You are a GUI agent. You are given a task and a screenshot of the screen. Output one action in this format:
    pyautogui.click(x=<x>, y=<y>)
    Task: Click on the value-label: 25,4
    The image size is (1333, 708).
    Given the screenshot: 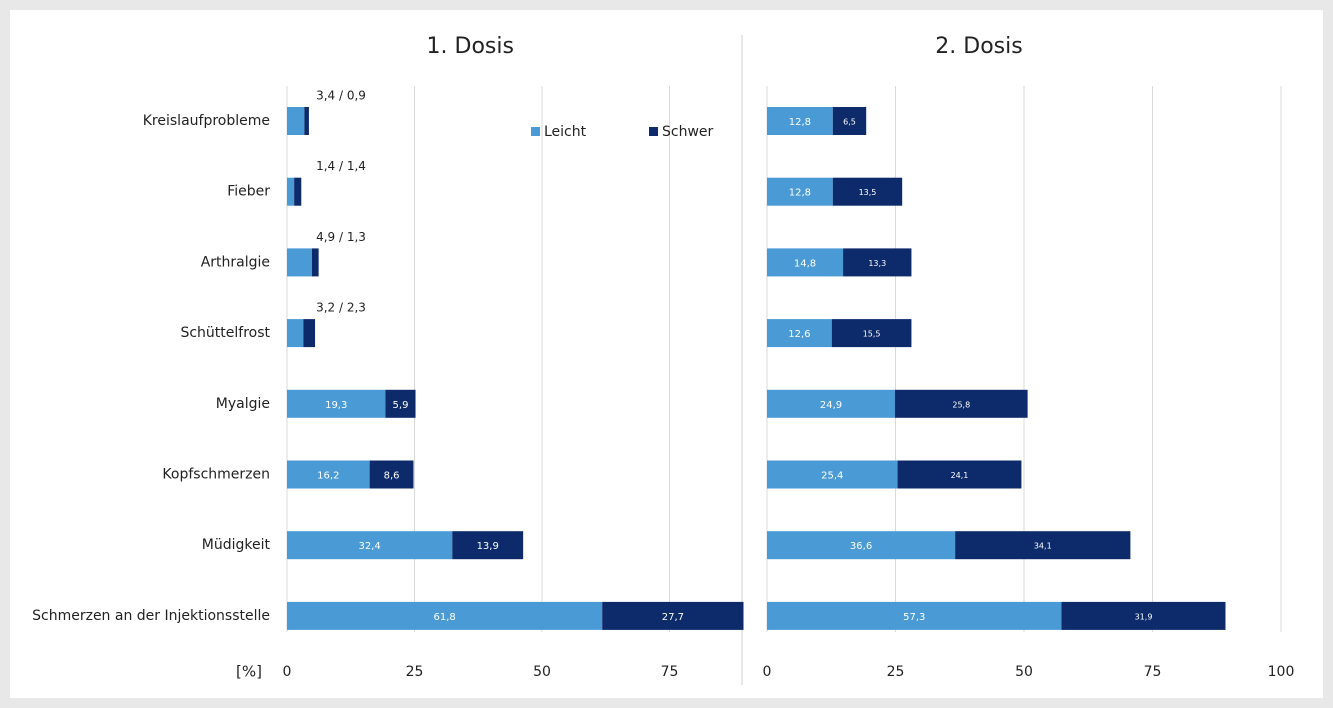 What is the action you would take?
    pyautogui.click(x=832, y=476)
    